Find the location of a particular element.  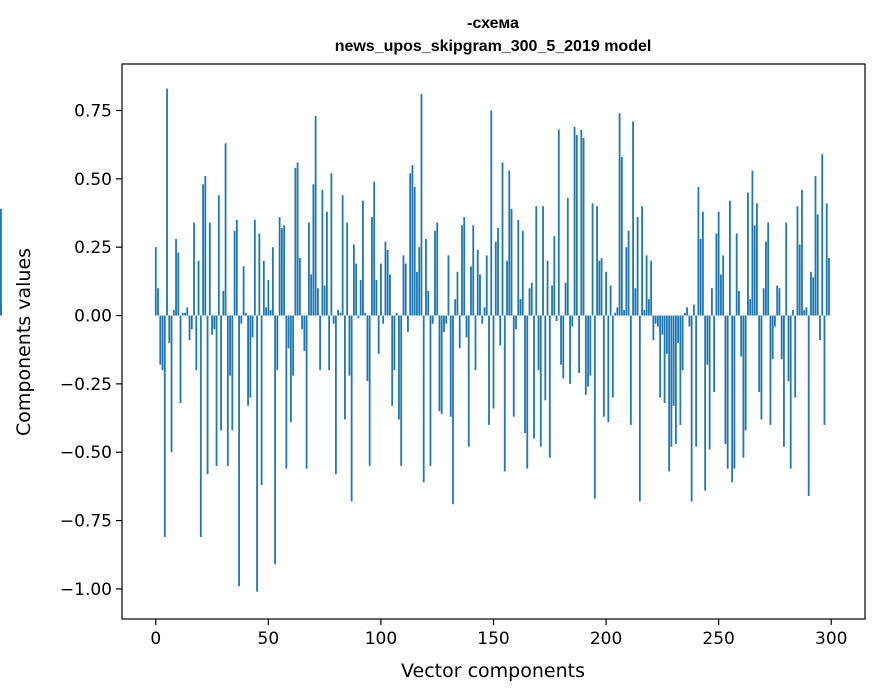

y-tick-label: −0.50 is located at coordinates (86, 453).